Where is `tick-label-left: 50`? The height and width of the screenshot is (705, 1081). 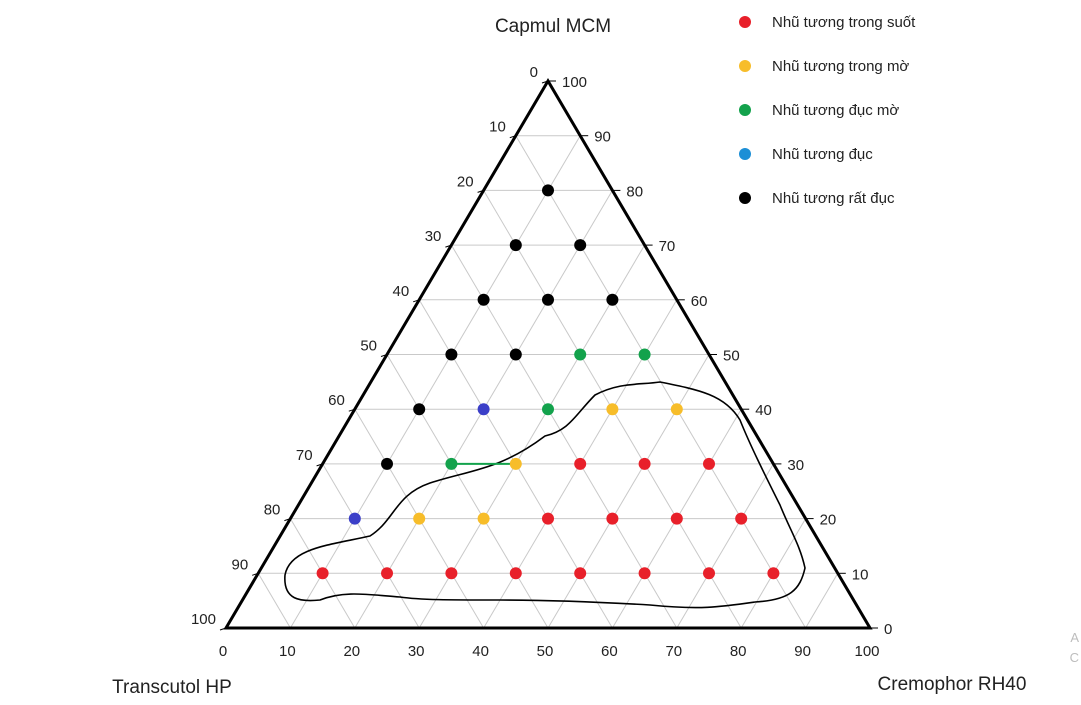
tick-label-left: 50 is located at coordinates (368, 346).